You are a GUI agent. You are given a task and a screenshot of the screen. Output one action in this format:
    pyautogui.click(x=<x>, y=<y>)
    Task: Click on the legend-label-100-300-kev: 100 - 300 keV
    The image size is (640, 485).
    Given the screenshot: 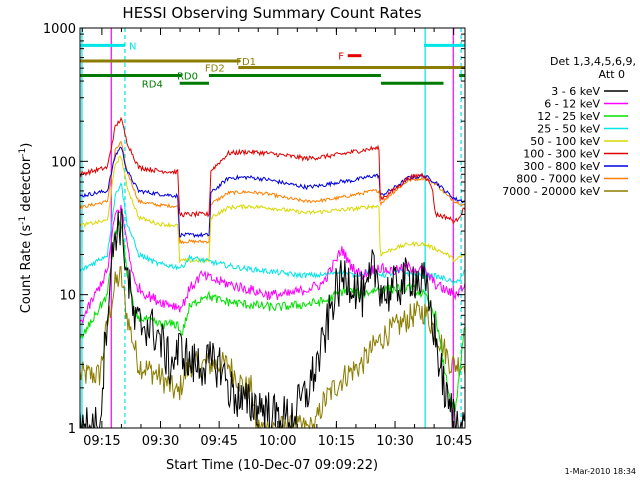 What is the action you would take?
    pyautogui.click(x=561, y=154)
    